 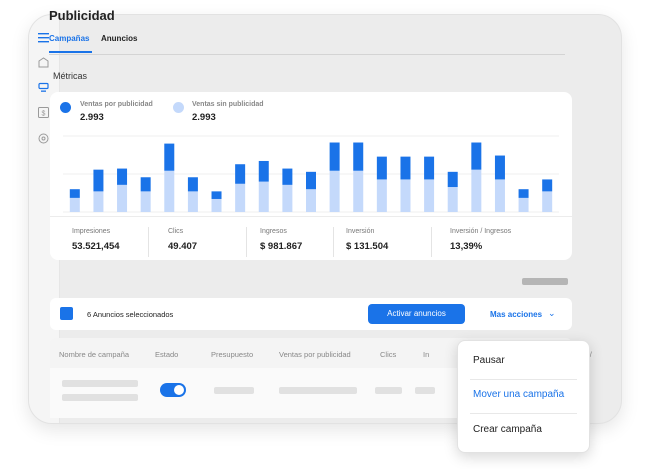 I want to click on dollar-icon: $, so click(x=43, y=112).